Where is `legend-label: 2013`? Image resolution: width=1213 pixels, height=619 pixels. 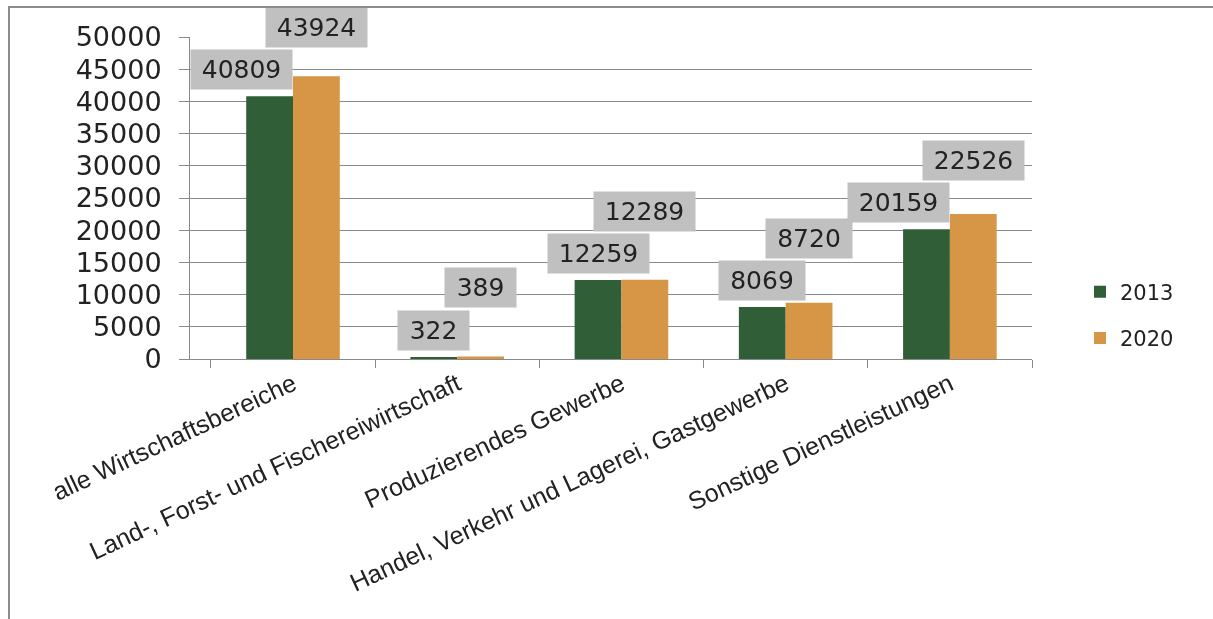
legend-label: 2013 is located at coordinates (1147, 292).